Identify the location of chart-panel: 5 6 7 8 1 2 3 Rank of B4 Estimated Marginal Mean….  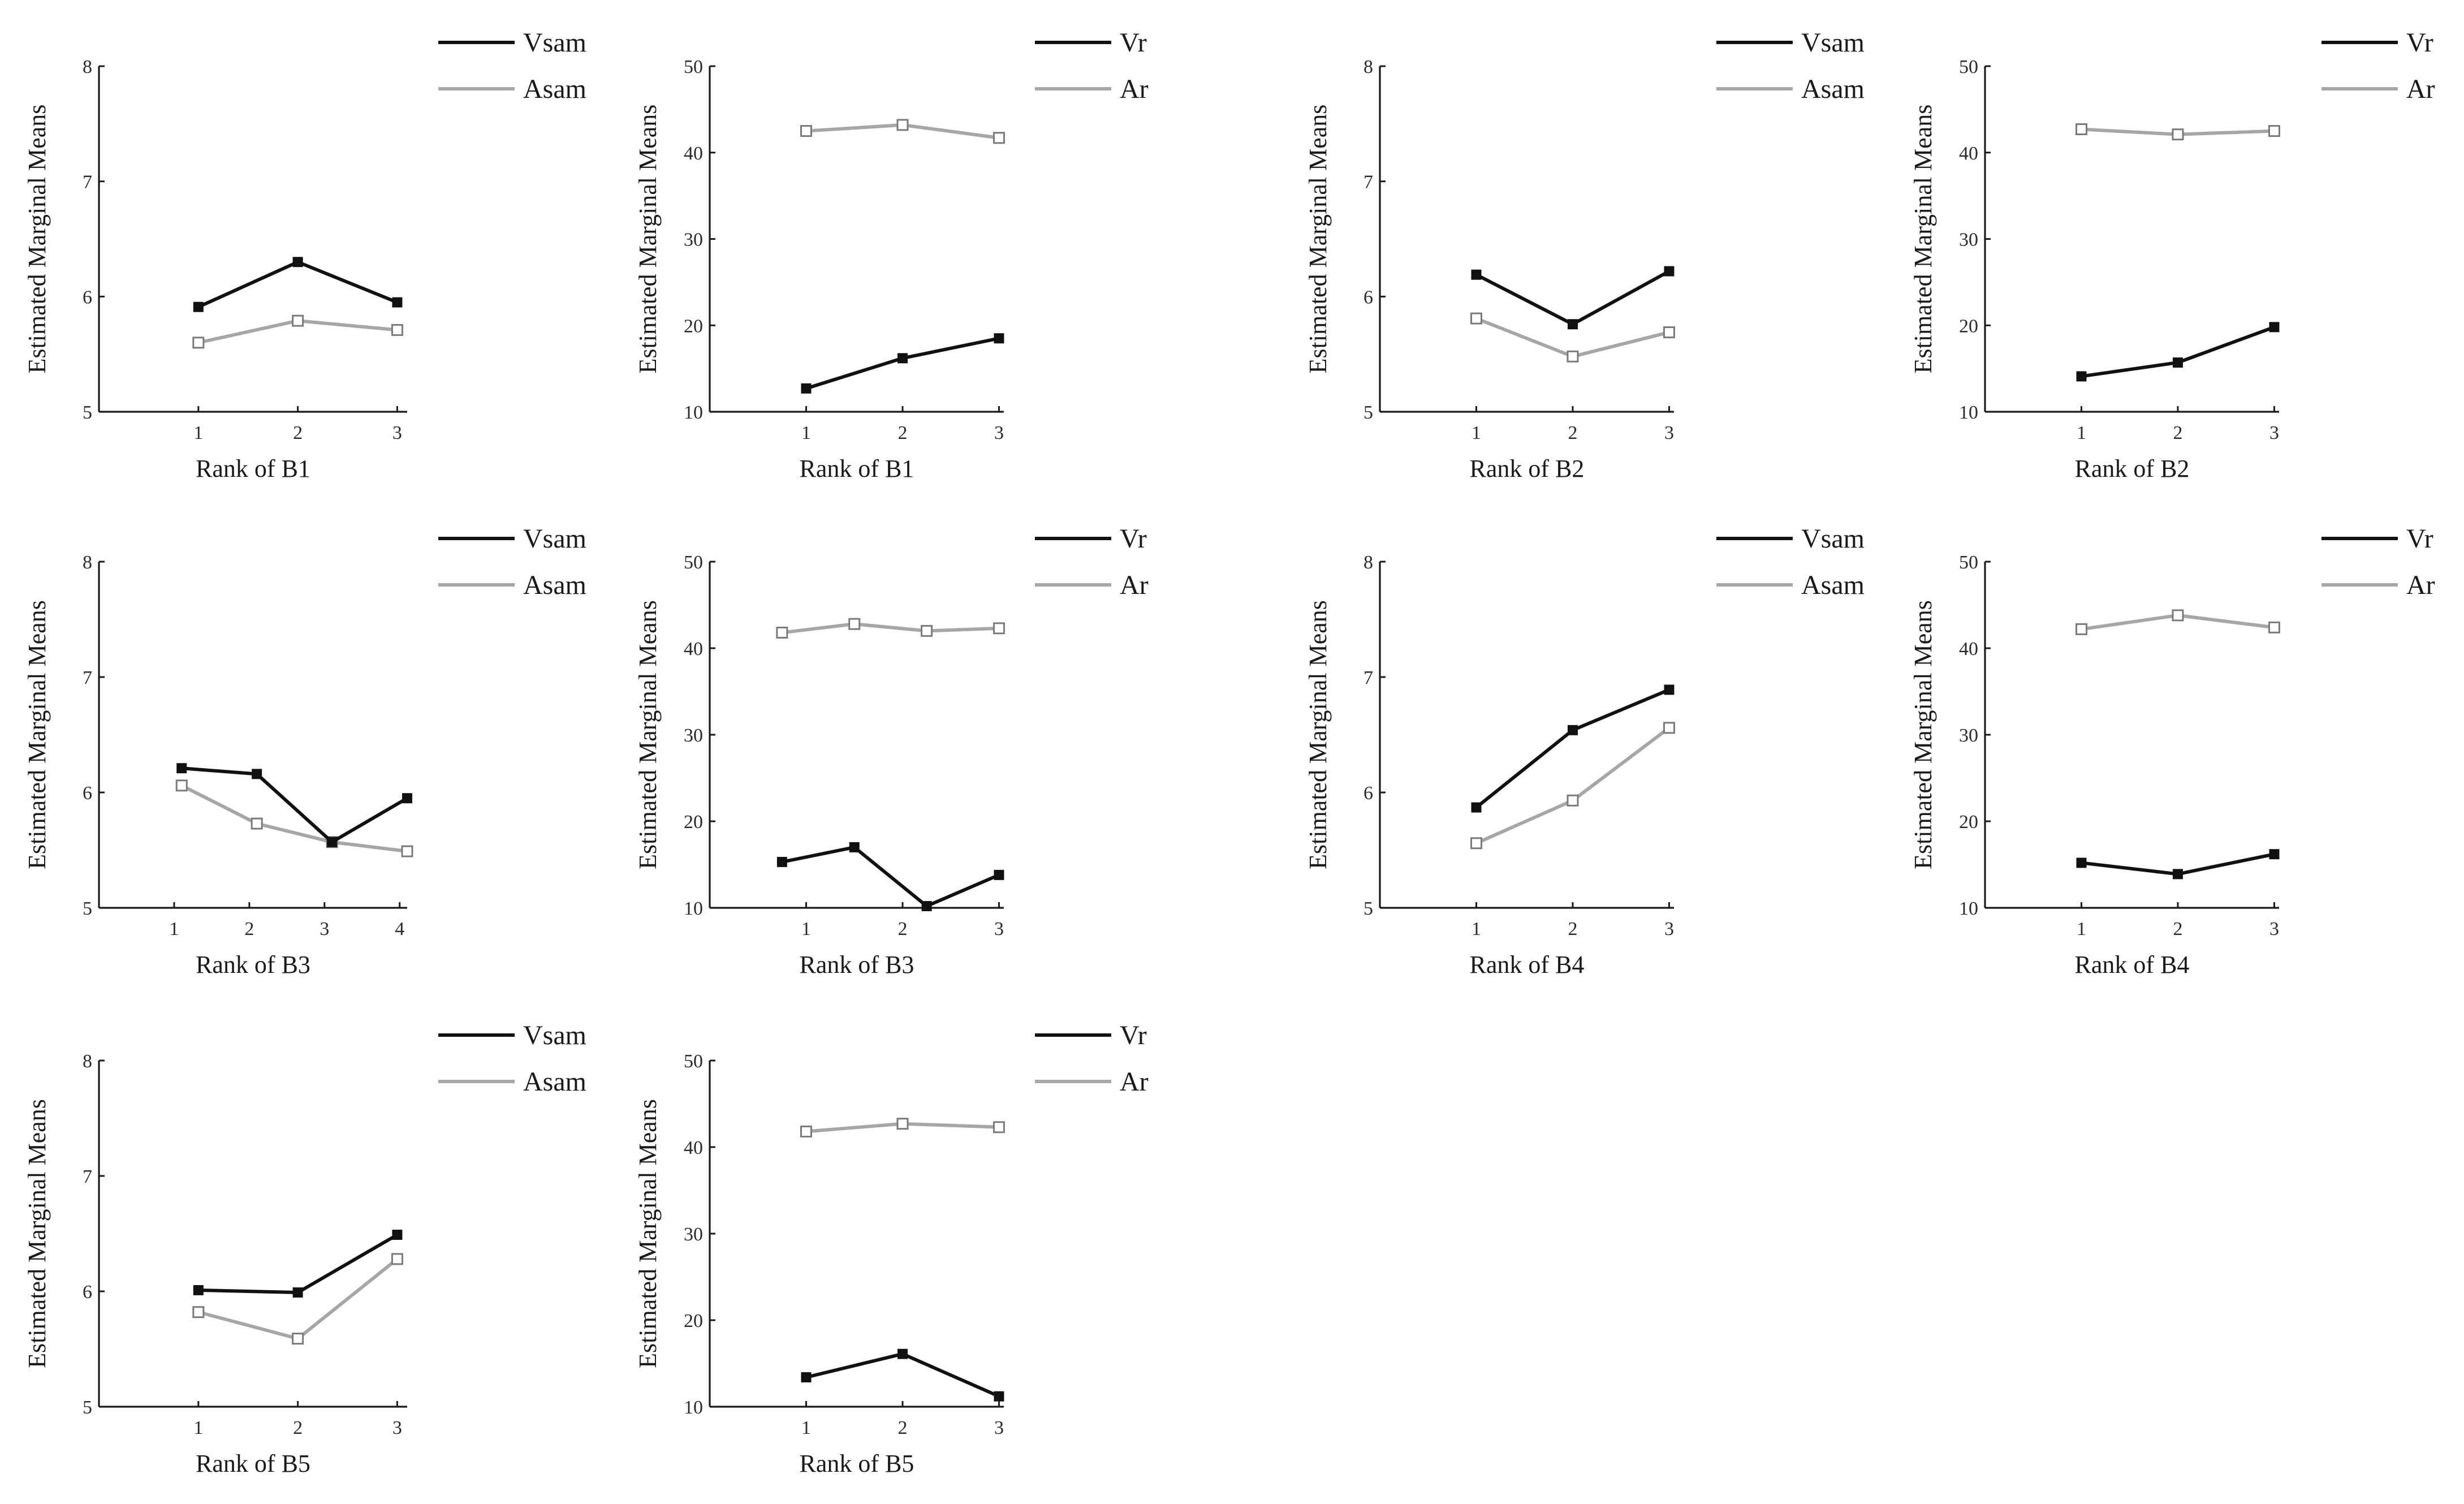
(1585, 751).